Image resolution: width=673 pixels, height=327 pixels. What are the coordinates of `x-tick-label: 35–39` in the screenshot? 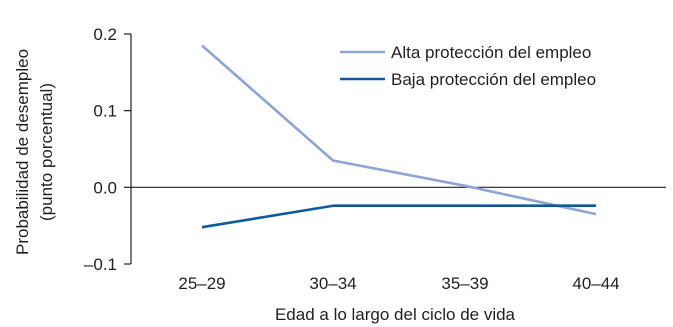 It's located at (464, 283).